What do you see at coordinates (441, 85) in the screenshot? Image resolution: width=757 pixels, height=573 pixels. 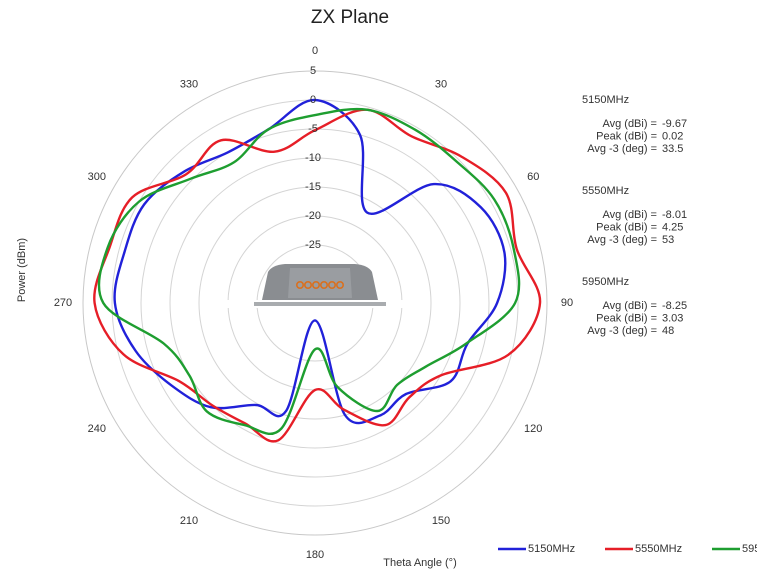 I see `theta-tick-label: 30` at bounding box center [441, 85].